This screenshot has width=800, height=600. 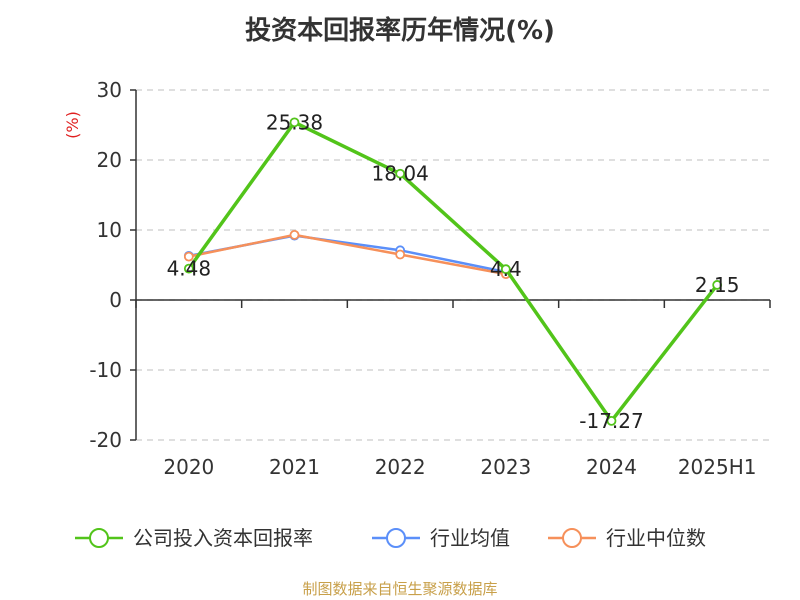 I want to click on x-tick-label: 2025H1, so click(x=717, y=467).